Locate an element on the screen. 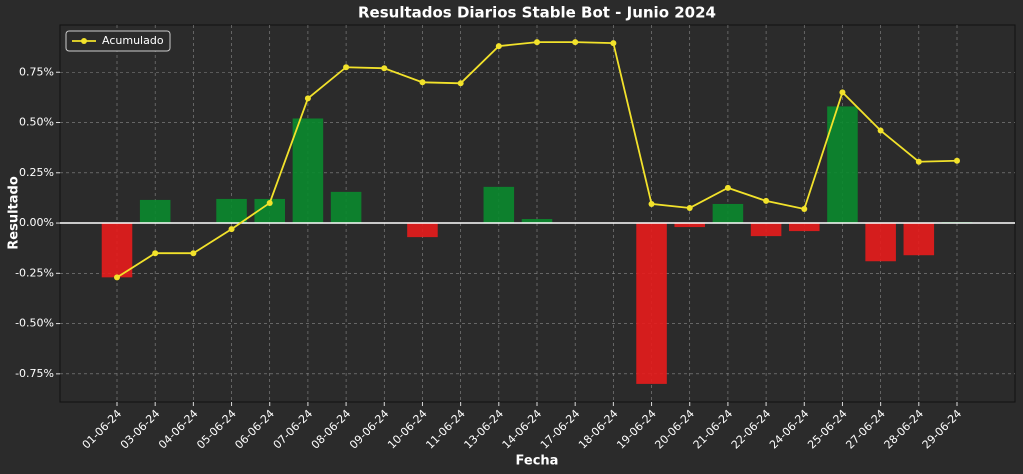  legend-marker is located at coordinates (84, 41).